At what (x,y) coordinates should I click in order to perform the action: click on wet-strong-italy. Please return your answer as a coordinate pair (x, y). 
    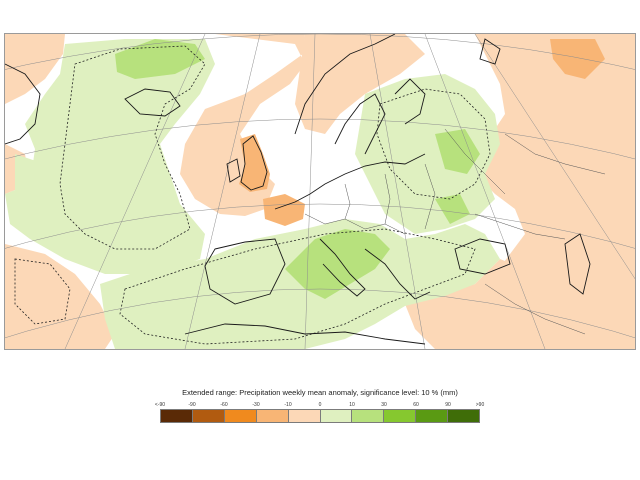
    Looking at the image, I should click on (337, 264).